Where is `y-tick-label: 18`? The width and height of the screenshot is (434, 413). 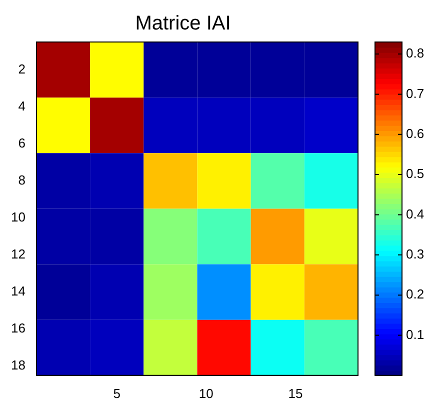 y-tick-label: 18 is located at coordinates (18, 365).